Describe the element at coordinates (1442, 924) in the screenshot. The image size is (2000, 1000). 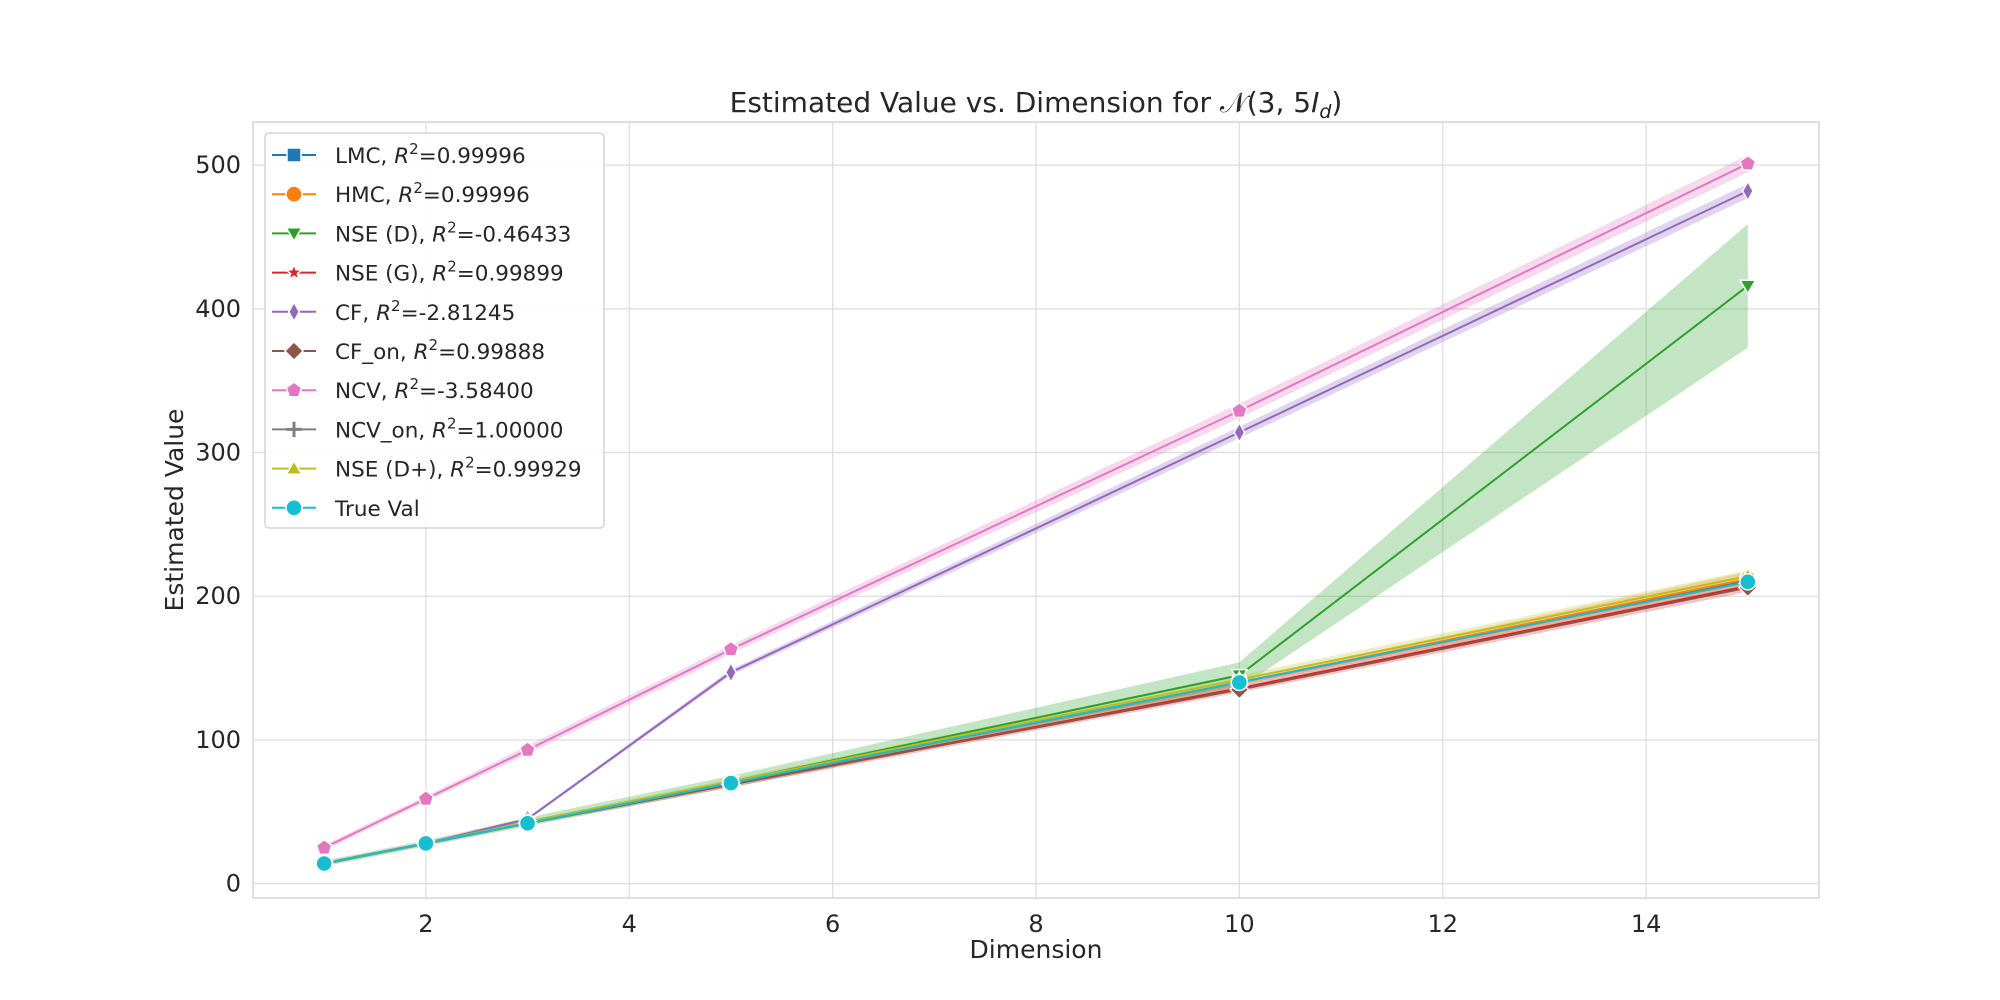
I see `x-tick-label: 12` at that location.